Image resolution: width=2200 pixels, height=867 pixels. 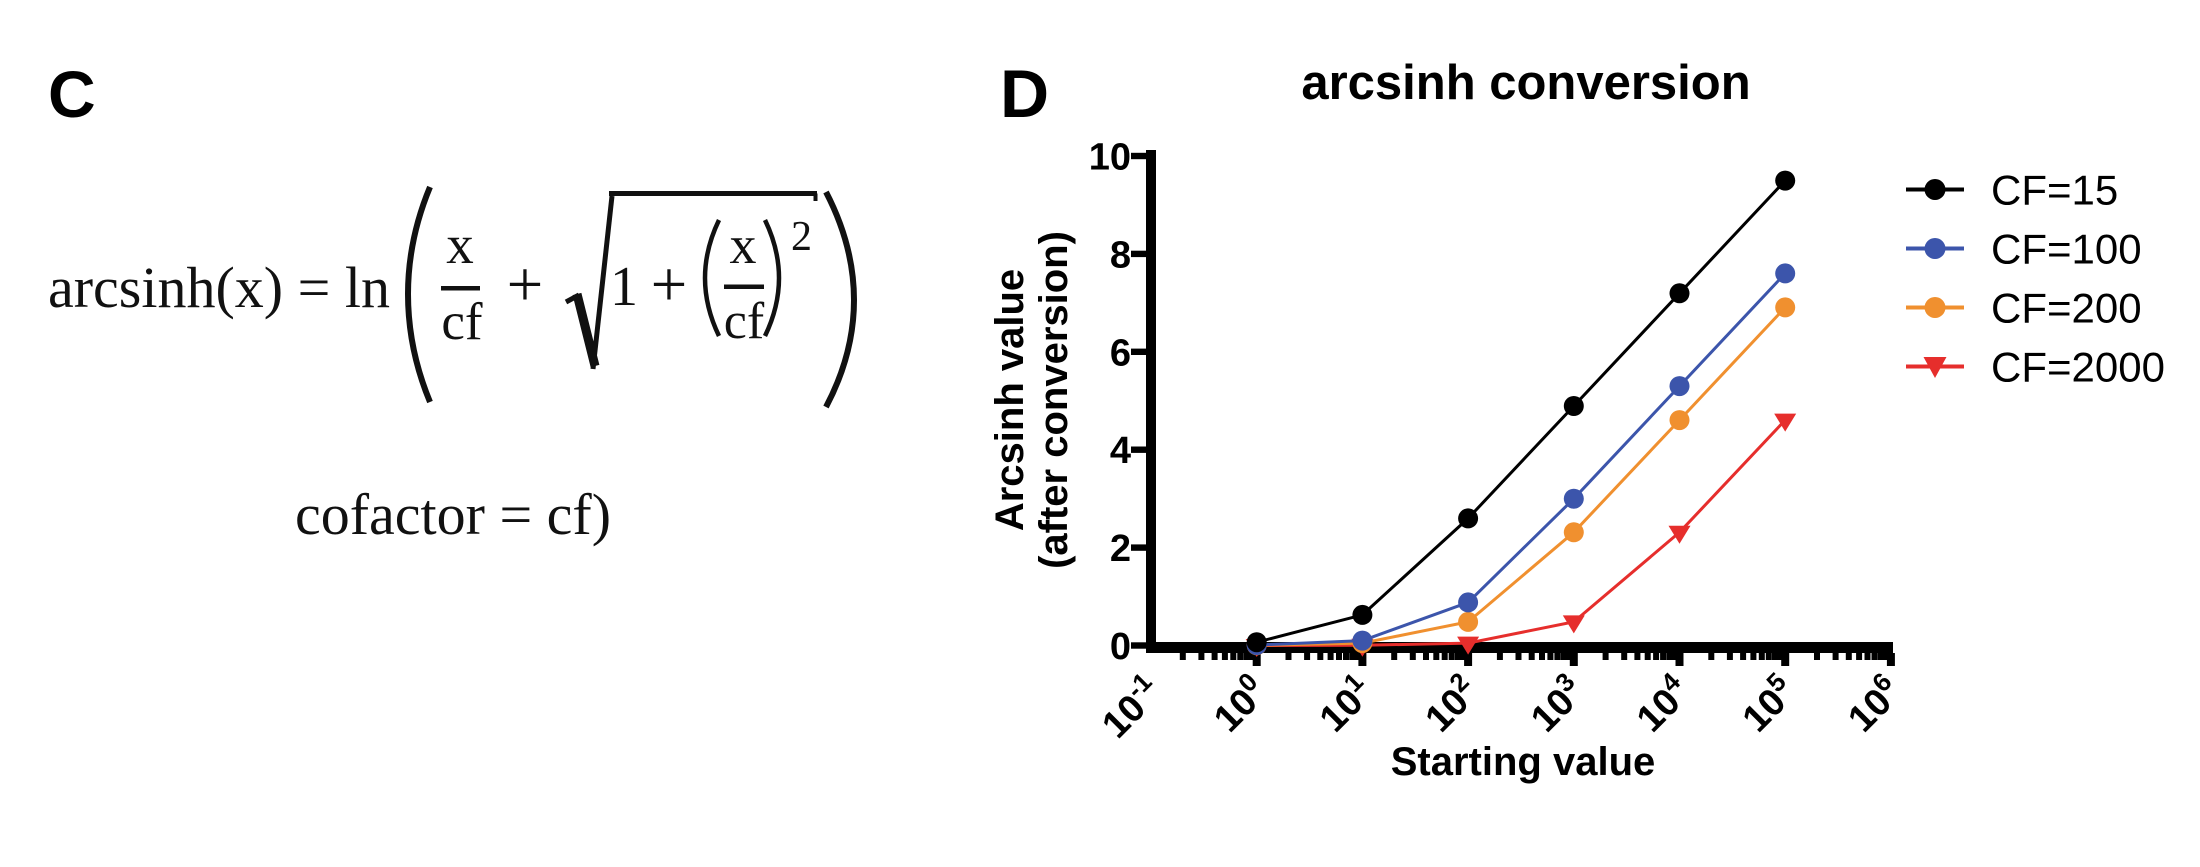 What do you see at coordinates (2066, 308) in the screenshot?
I see `svg-text: CF=200` at bounding box center [2066, 308].